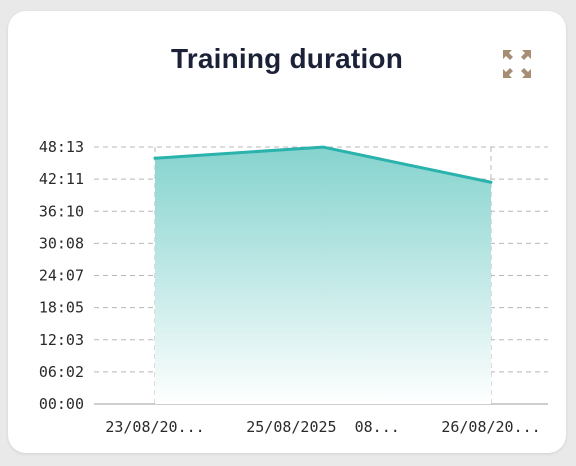 Image resolution: width=576 pixels, height=466 pixels. Describe the element at coordinates (323, 164) in the screenshot. I see `series-line` at that location.